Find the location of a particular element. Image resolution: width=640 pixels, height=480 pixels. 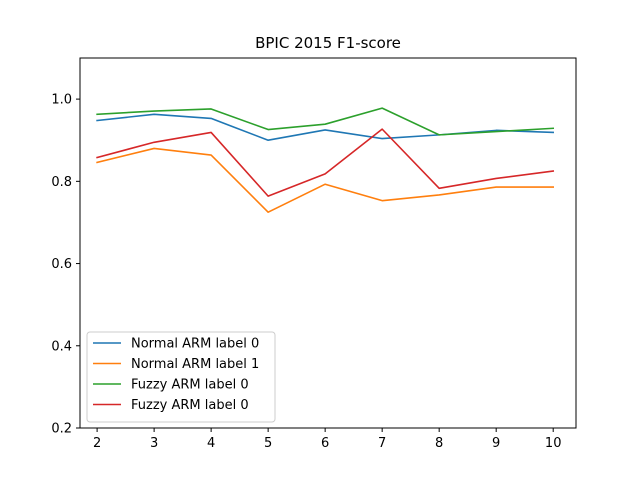

y-tick-label: 0.8 is located at coordinates (61, 182).